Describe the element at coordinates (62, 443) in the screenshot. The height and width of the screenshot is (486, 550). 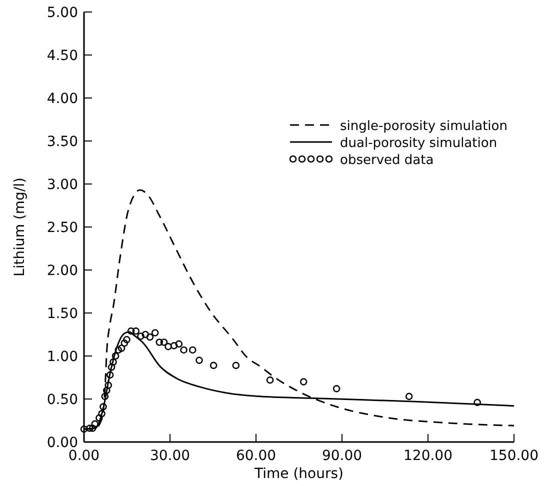
I see `y-tick-label: 0.00` at that location.